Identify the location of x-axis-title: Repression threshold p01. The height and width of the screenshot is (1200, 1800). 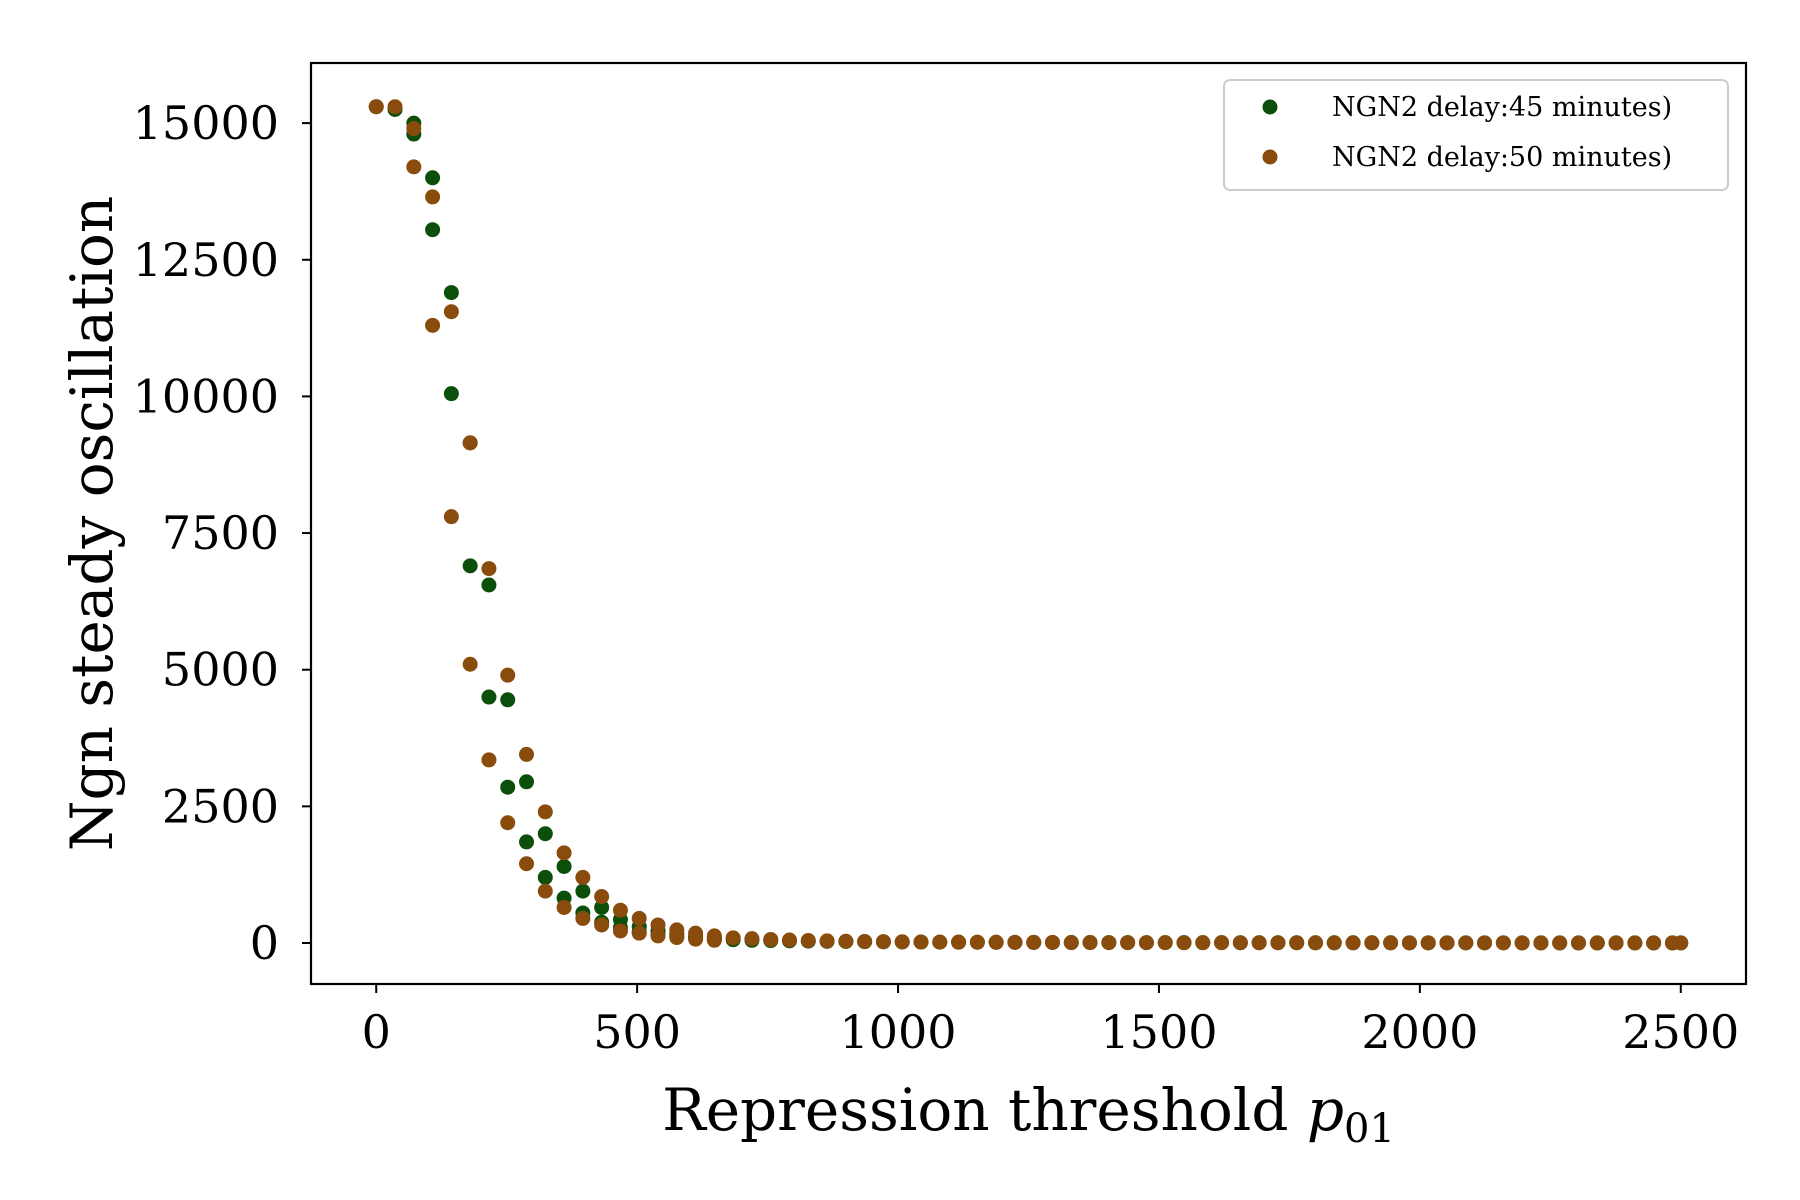
(1028, 1114).